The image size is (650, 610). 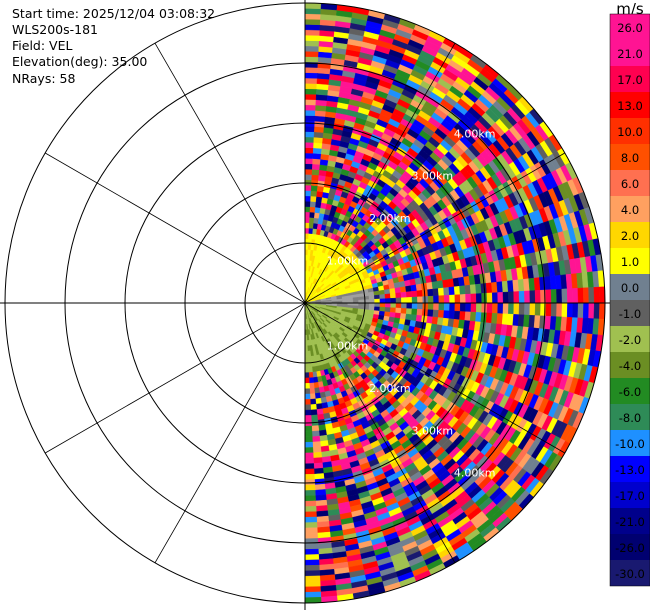 I want to click on colorbar-tick-label: 4.0, so click(x=630, y=210).